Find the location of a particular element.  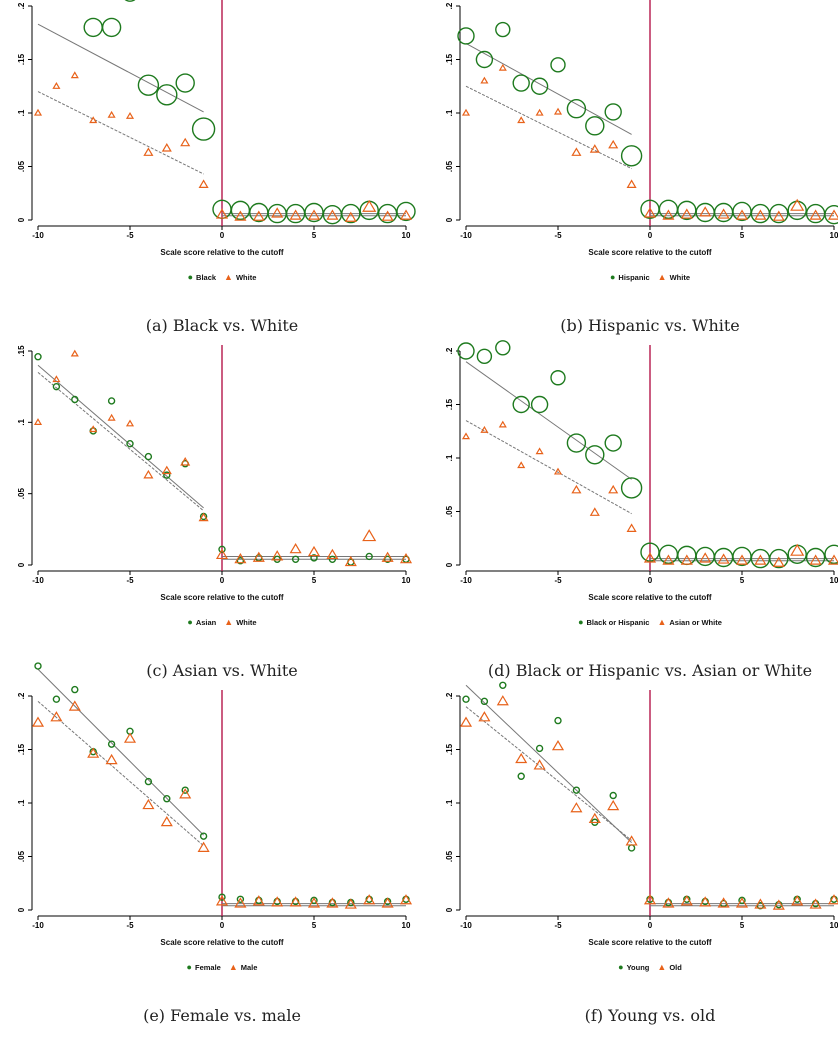

legend-item: ▲ Asian or White is located at coordinates (689, 622).